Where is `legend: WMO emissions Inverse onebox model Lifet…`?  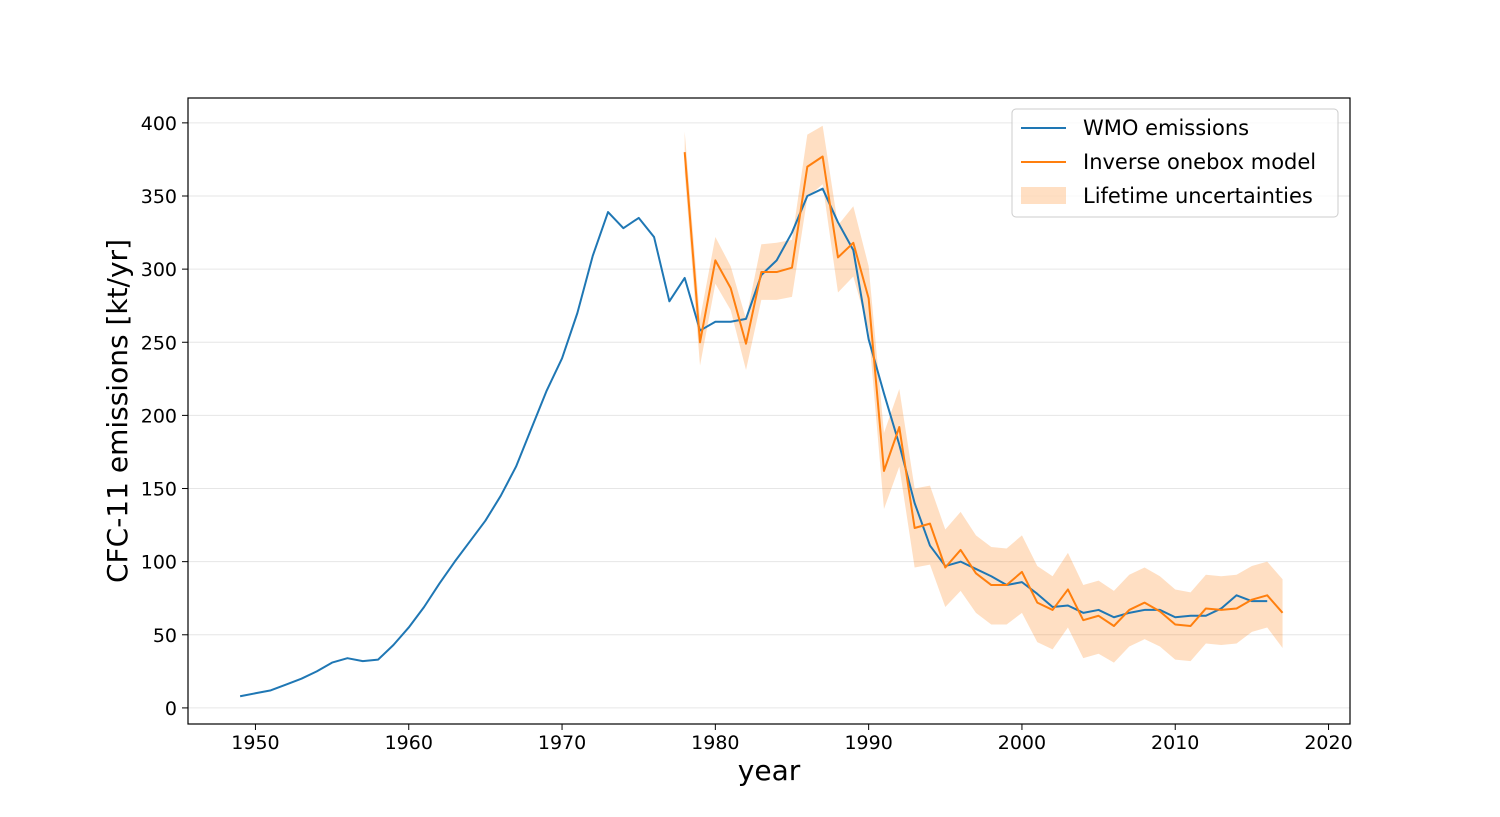 legend: WMO emissions Inverse onebox model Lifet… is located at coordinates (1175, 163).